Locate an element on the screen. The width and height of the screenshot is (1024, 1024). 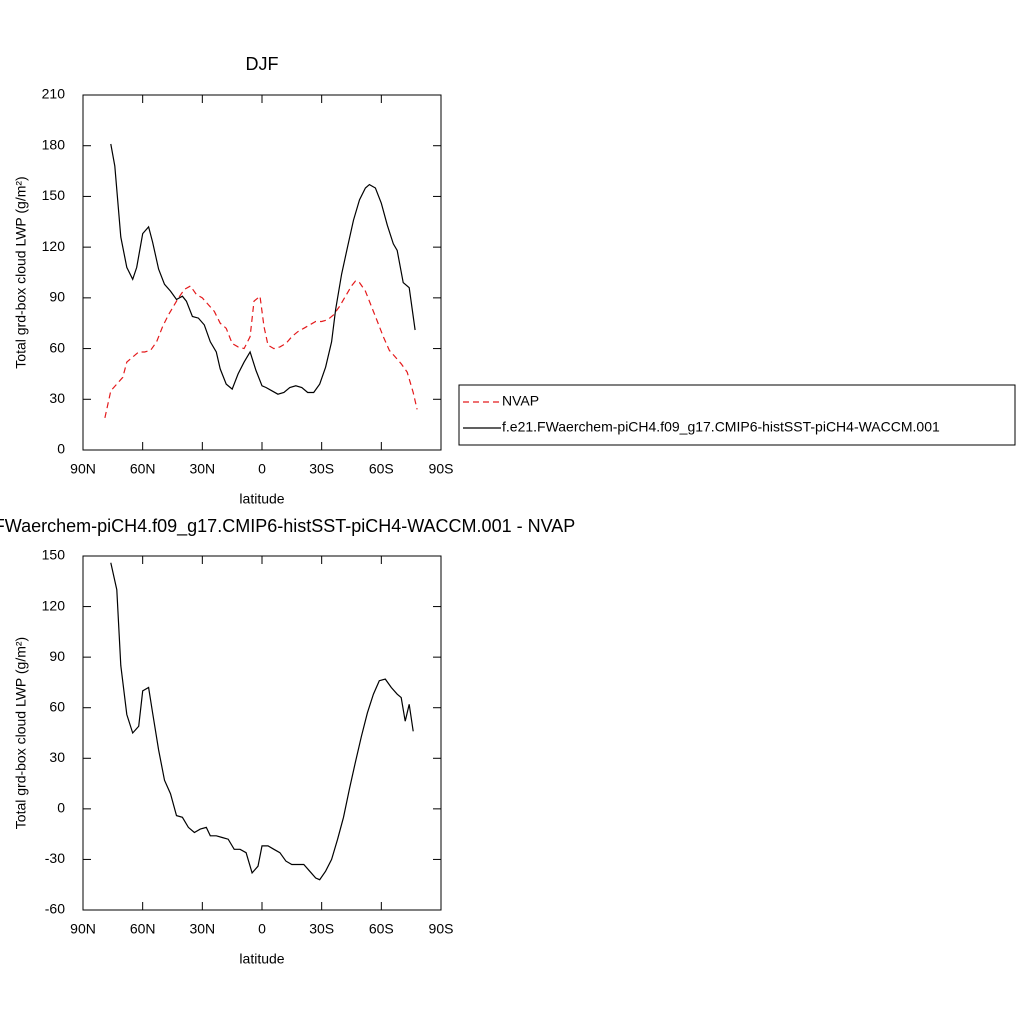
y-tick-label: 210 is located at coordinates (54, 94).